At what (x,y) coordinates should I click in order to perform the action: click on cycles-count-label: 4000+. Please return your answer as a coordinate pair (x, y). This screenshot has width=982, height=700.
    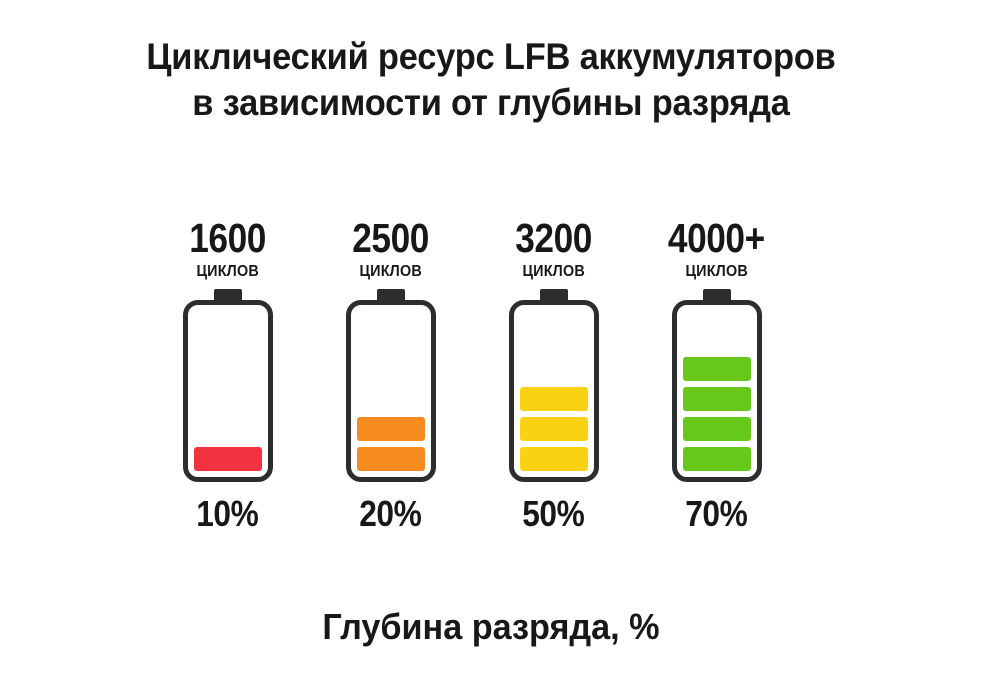
    Looking at the image, I should click on (716, 238).